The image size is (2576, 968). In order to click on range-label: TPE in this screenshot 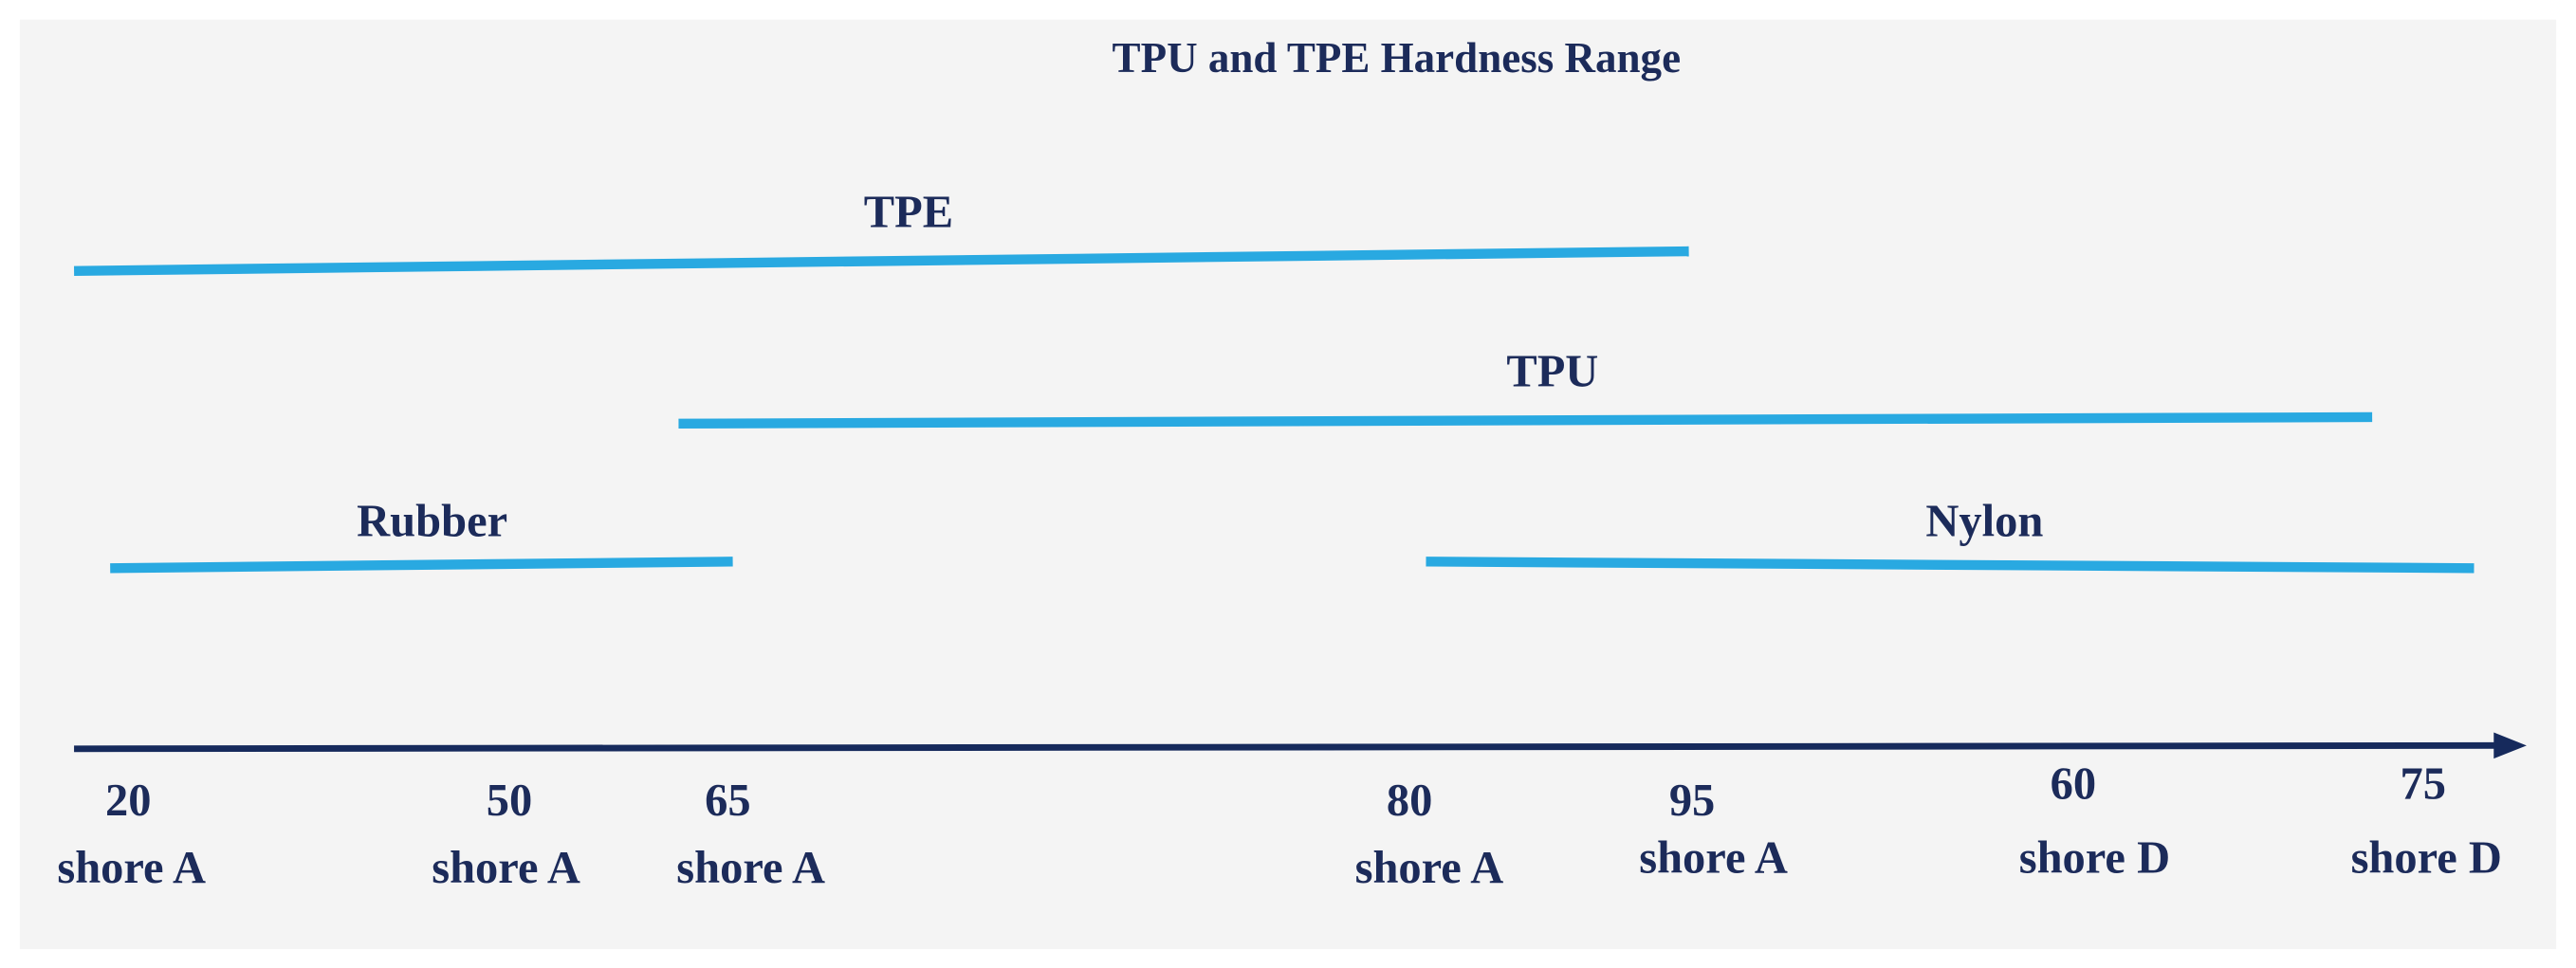, I will do `click(908, 213)`.